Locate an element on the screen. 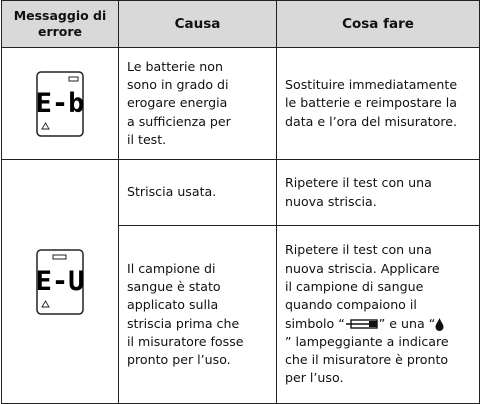 The height and width of the screenshot is (404, 480). lcd-code: E-b is located at coordinates (60, 103).